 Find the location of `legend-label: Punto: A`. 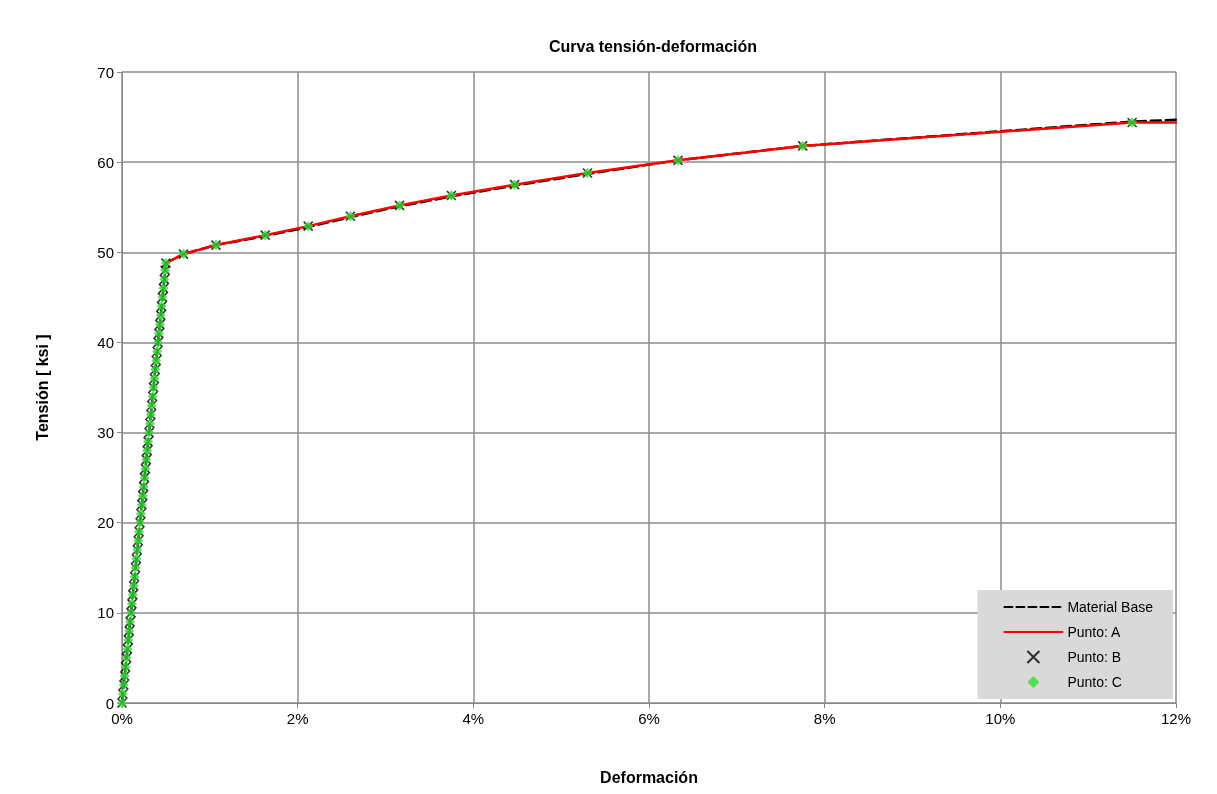

legend-label: Punto: A is located at coordinates (1094, 632).